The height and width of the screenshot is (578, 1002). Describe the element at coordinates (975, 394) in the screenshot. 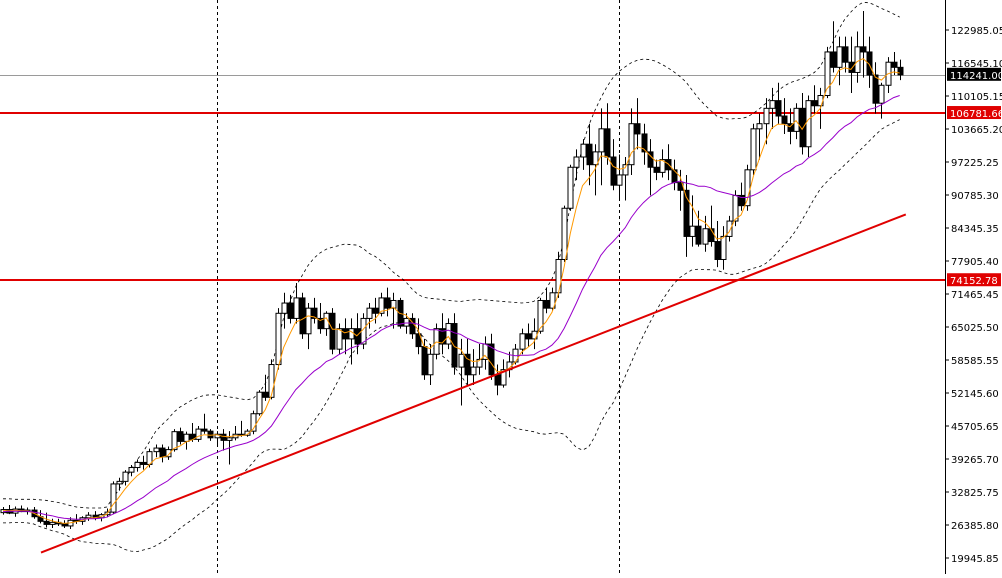

I see `price-tick-label: 52145.60` at that location.